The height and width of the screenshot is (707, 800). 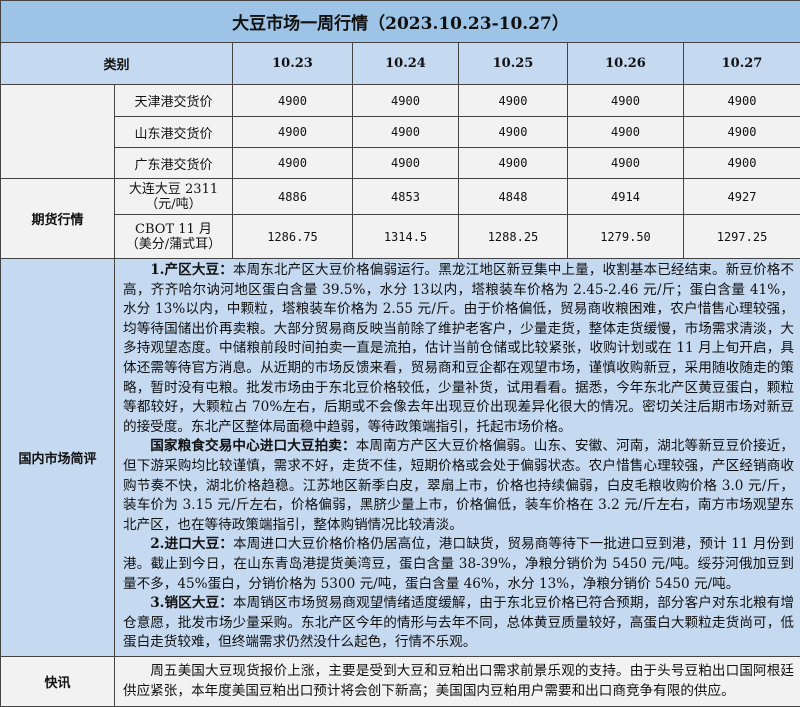 What do you see at coordinates (293, 197) in the screenshot?
I see `cell: 4886` at bounding box center [293, 197].